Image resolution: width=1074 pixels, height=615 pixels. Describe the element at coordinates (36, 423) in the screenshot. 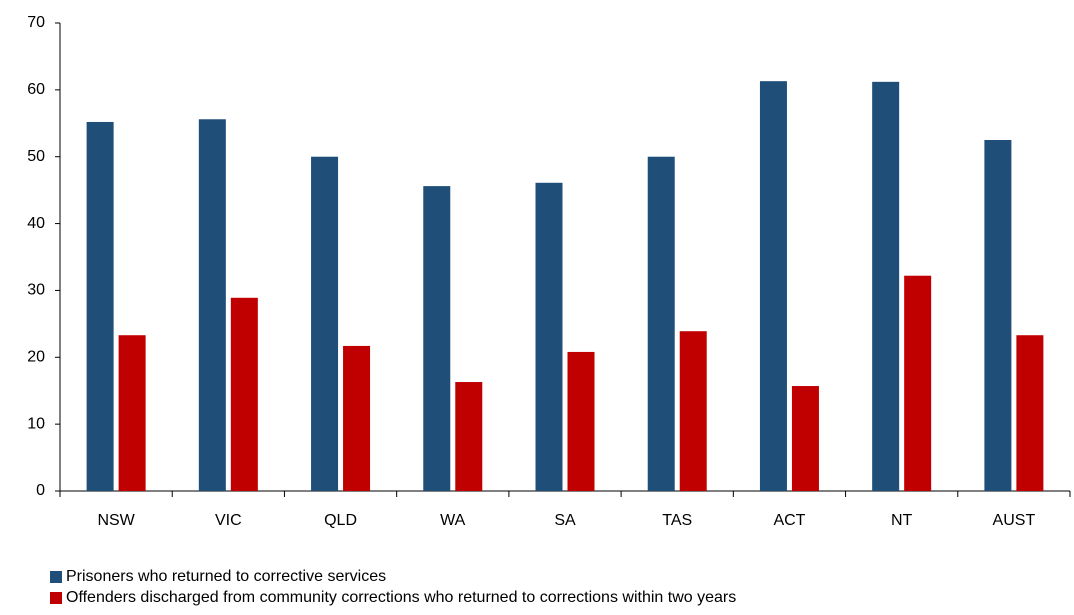

I see `y-tick-label: 10` at that location.